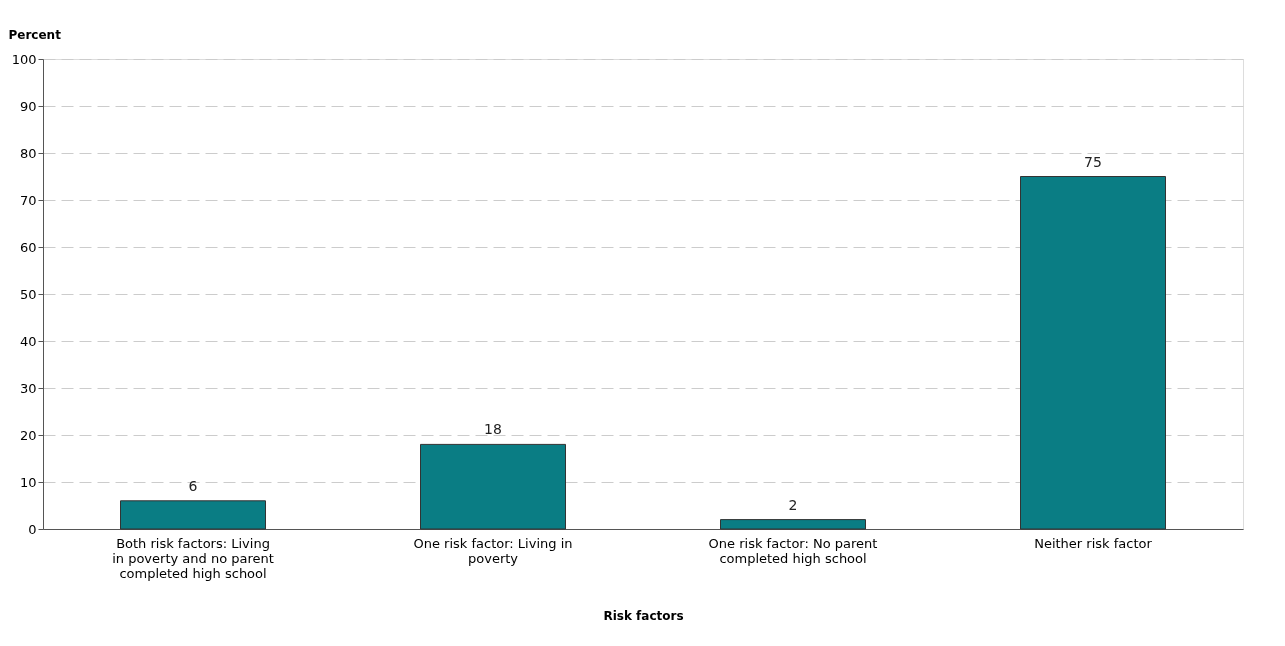 The width and height of the screenshot is (1285, 646). I want to click on x-tick-label: One risk factor: No parent completed high school, so click(793, 550).